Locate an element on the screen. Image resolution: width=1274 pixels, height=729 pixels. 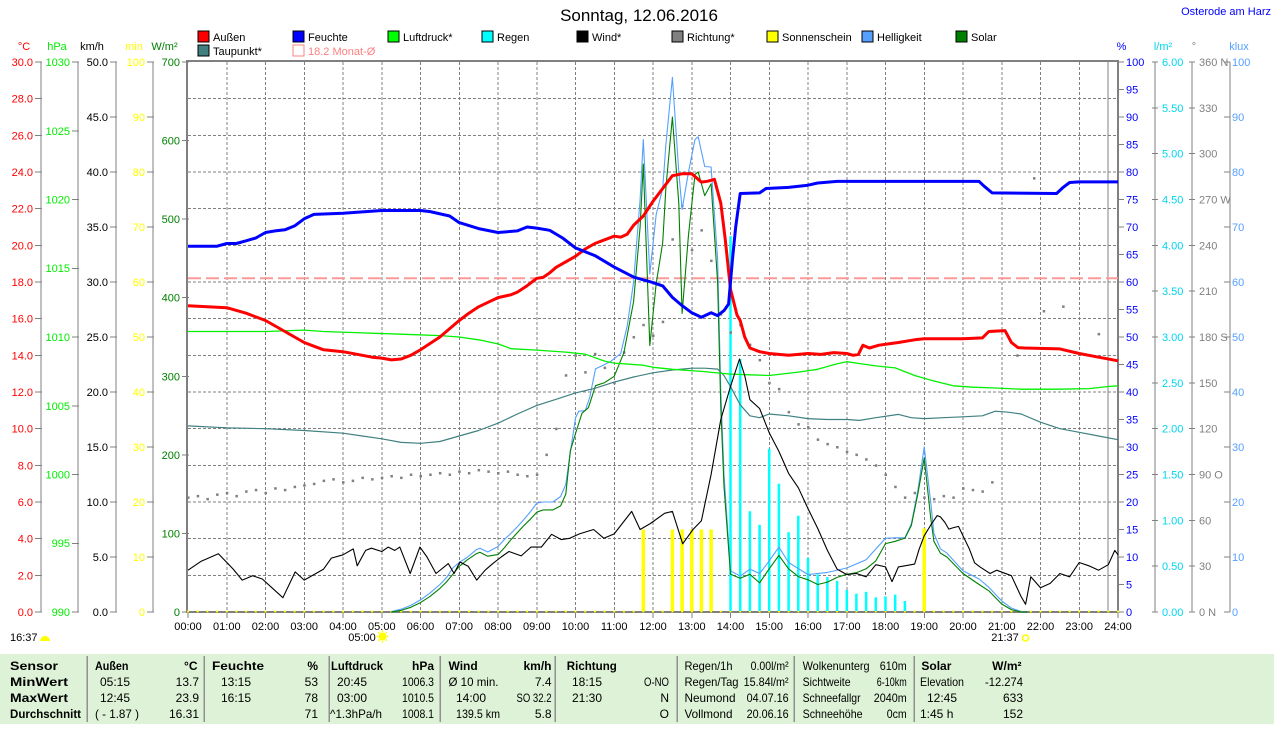
svg-text: 35 is located at coordinates (1132, 421).